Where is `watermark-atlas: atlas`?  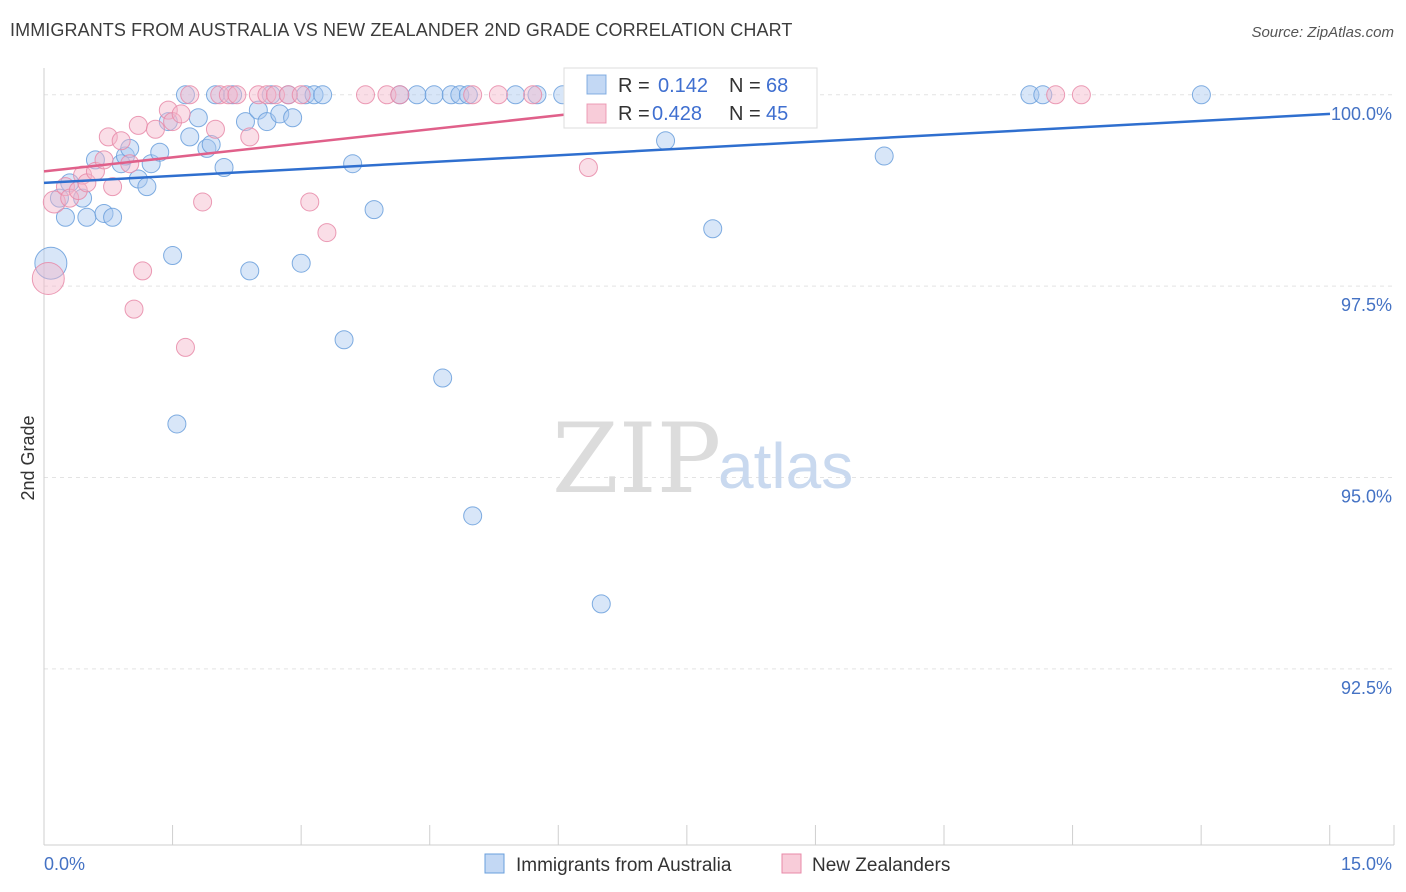 watermark-atlas: atlas is located at coordinates (785, 466).